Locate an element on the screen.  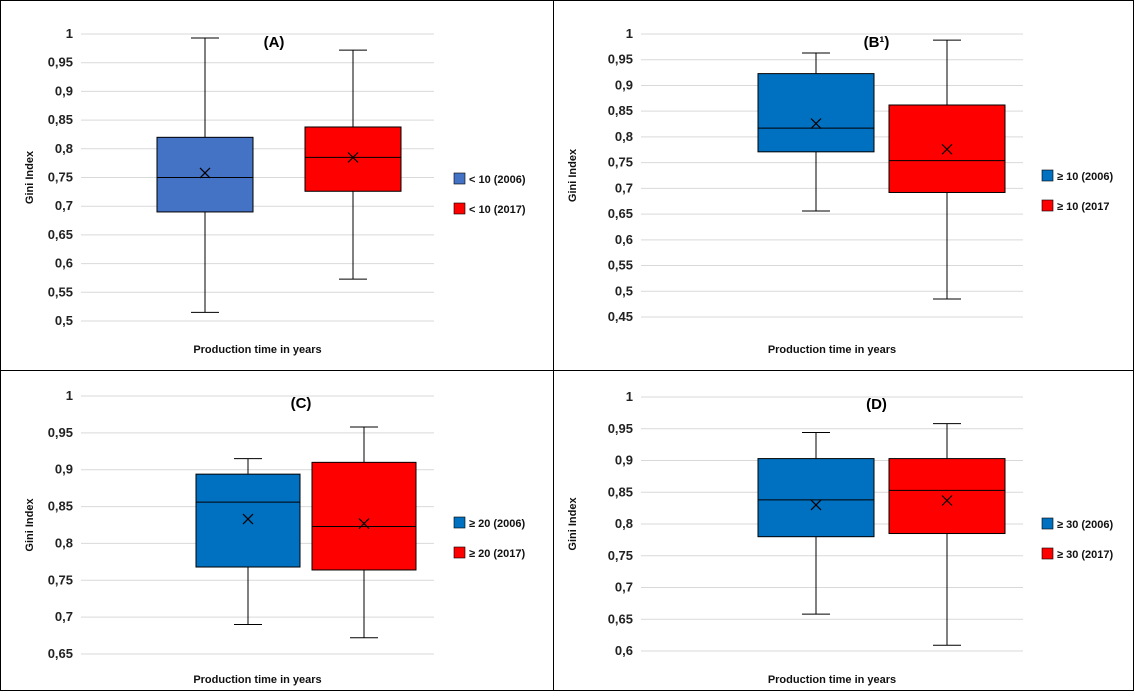
legend-label: < 10 (2017) is located at coordinates (497, 210).